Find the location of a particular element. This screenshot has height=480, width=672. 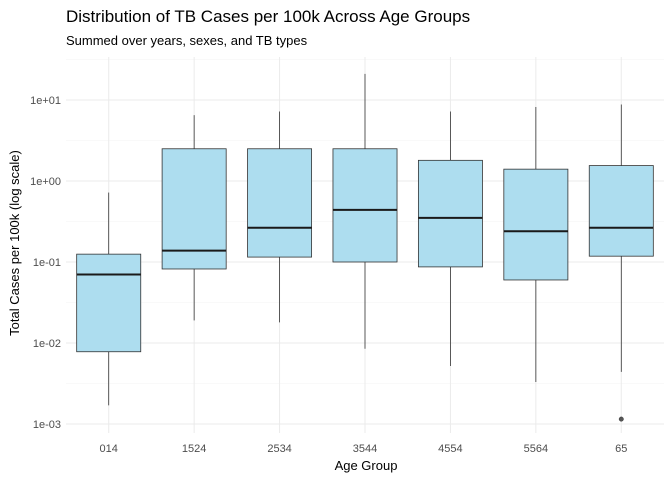

y-axis-title: Total Cases per 100k (log scale) is located at coordinates (14, 243).